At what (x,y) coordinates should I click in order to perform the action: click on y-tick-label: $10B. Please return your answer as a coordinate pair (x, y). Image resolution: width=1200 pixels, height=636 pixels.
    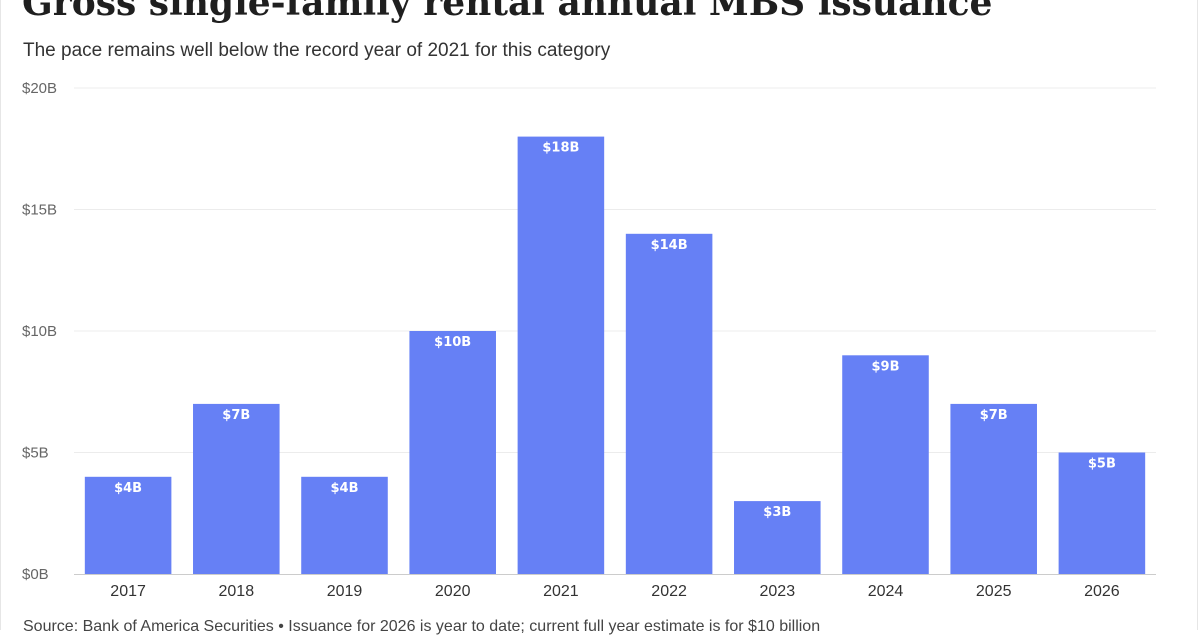
    Looking at the image, I should click on (39, 331).